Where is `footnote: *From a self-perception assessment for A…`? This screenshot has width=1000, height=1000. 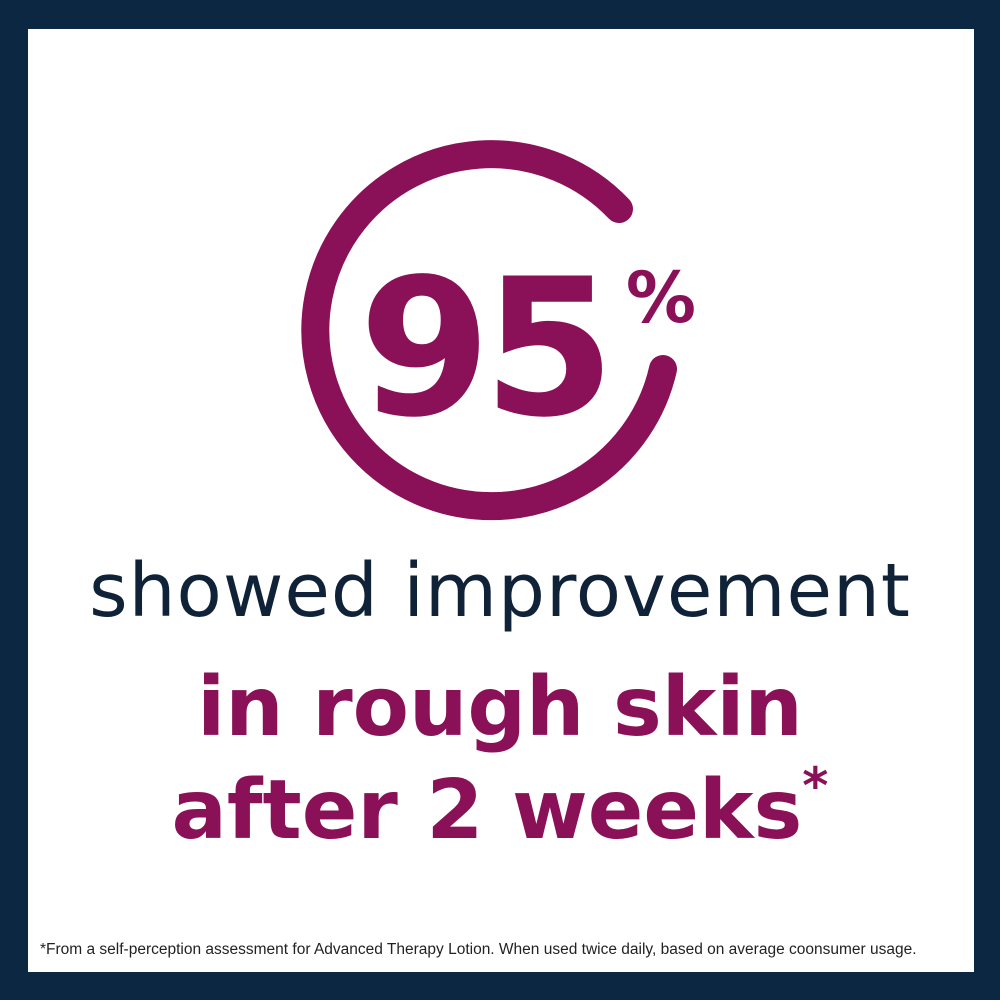 footnote: *From a self-perception assessment for A… is located at coordinates (478, 949).